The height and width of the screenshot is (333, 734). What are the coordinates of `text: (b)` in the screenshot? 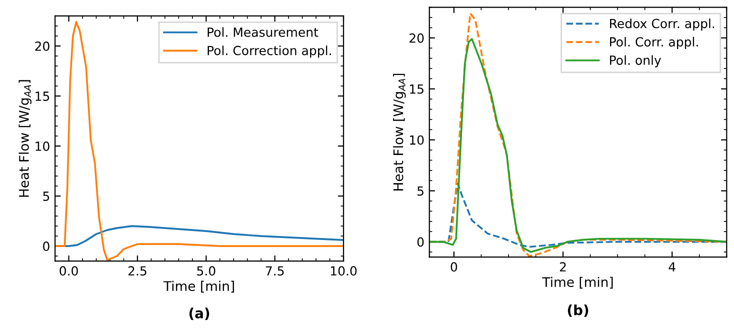 It's located at (578, 310).